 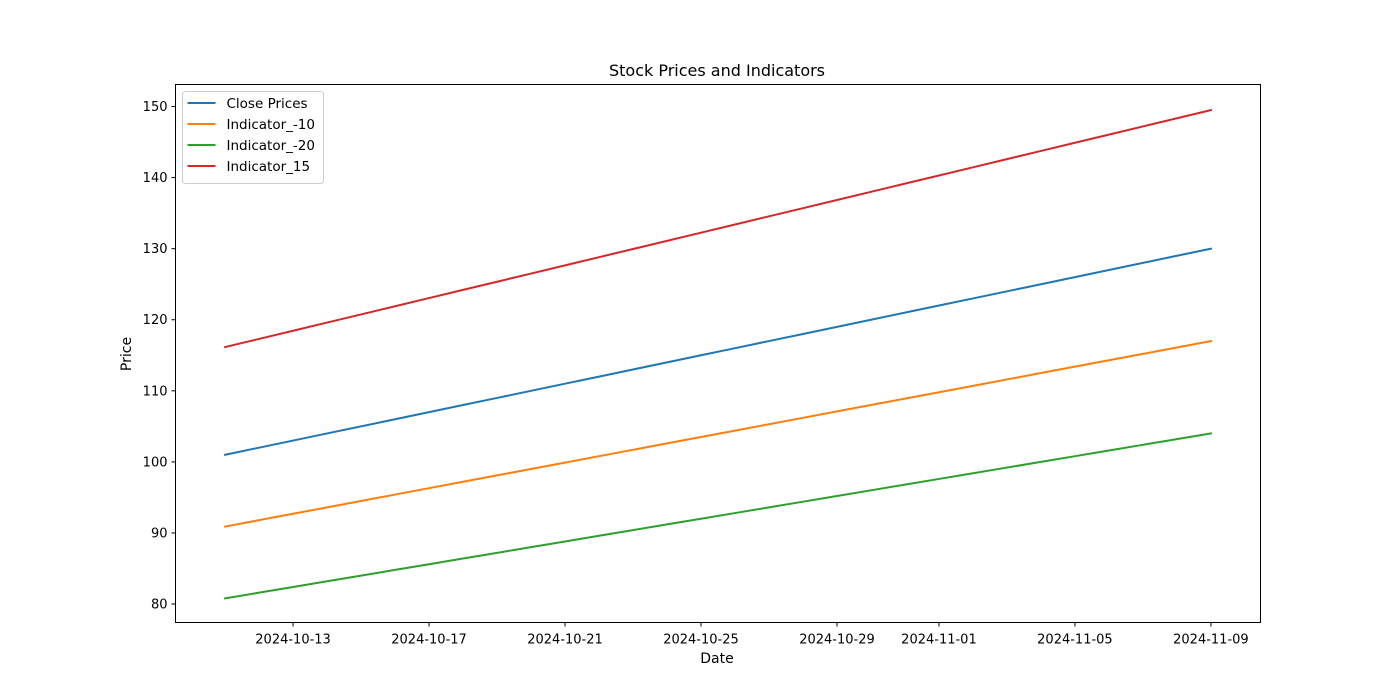 What do you see at coordinates (565, 640) in the screenshot?
I see `x-tick-label: 2024-10-21` at bounding box center [565, 640].